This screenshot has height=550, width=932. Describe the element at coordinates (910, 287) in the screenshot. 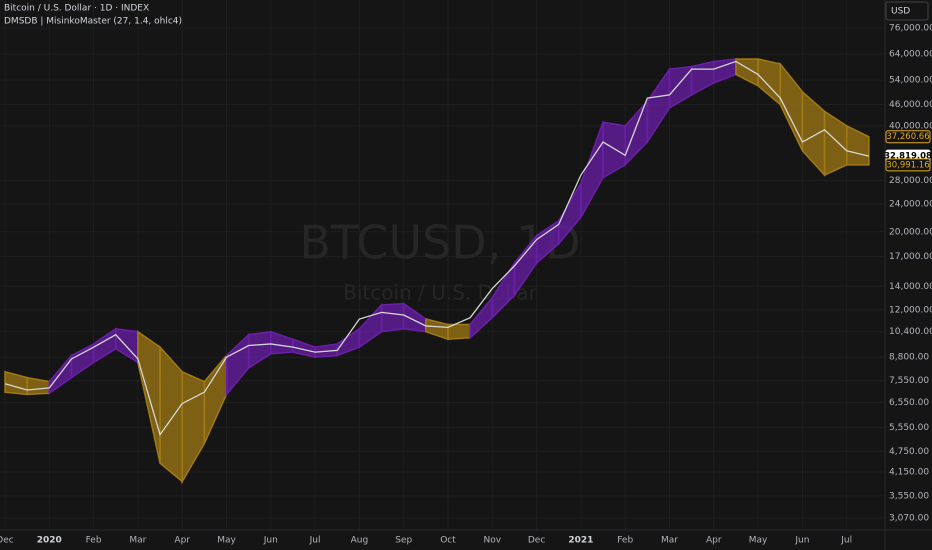

I see `y-tick-label: 14,000.00` at that location.